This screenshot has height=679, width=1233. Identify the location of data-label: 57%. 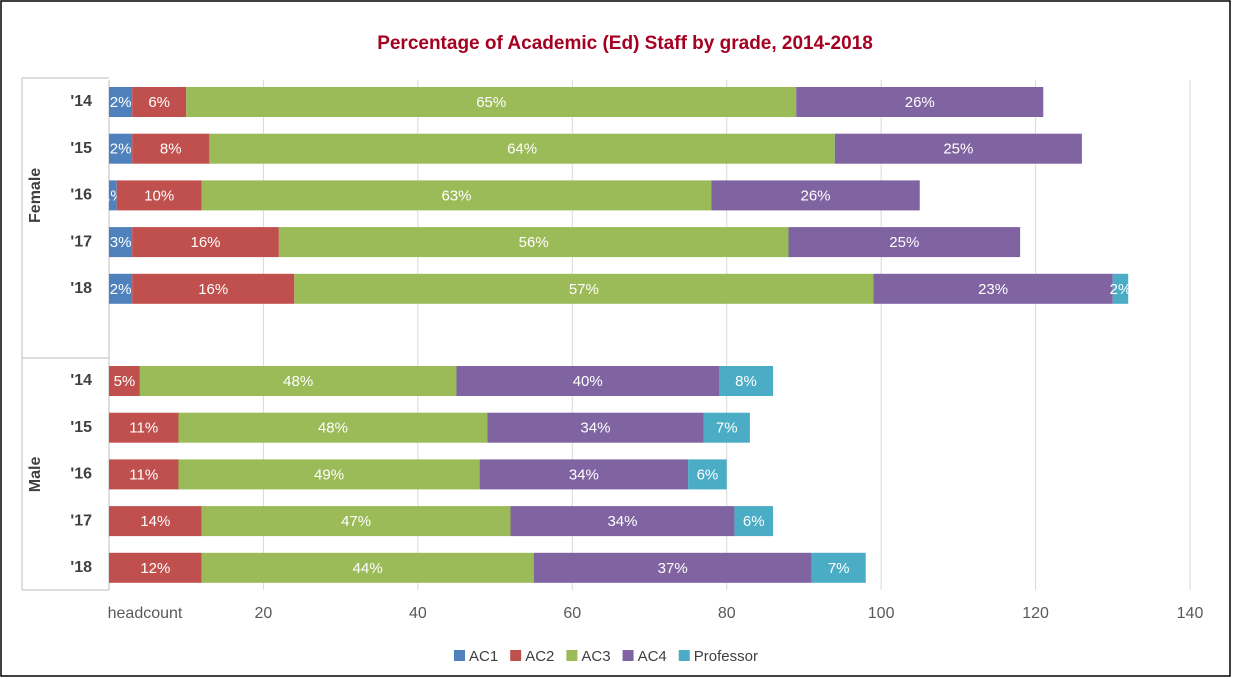
(584, 289).